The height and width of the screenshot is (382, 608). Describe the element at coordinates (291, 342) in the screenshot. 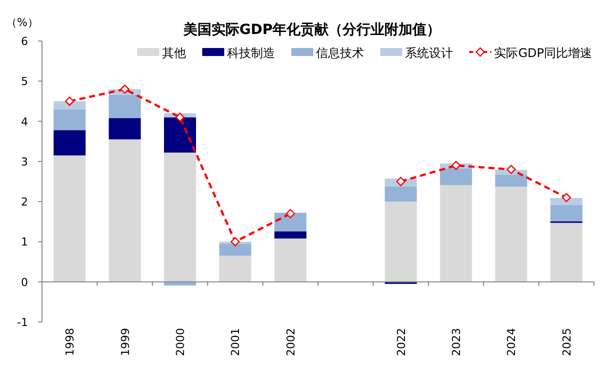

I see `x-tick-label: 2002` at that location.